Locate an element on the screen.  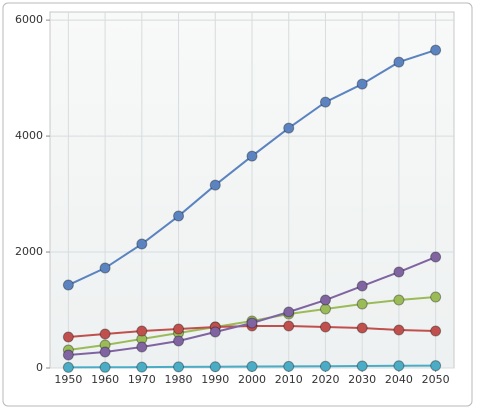
x-tick-label: 2040 is located at coordinates (399, 379).